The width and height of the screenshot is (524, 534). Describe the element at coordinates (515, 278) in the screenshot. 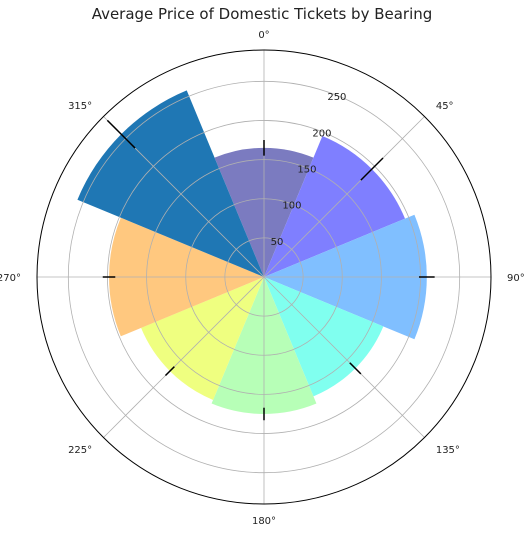

I see `angular-tick-label-90: 90°` at that location.